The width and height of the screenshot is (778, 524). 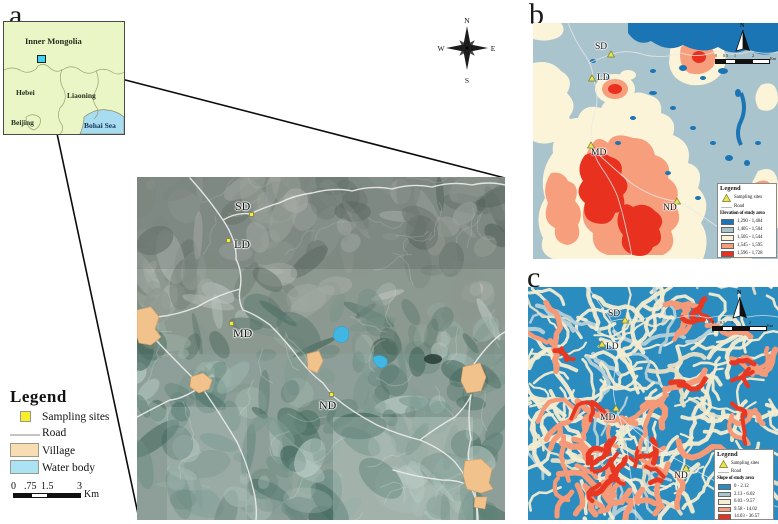 What do you see at coordinates (24, 467) in the screenshot?
I see `water-body-swatch` at bounding box center [24, 467].